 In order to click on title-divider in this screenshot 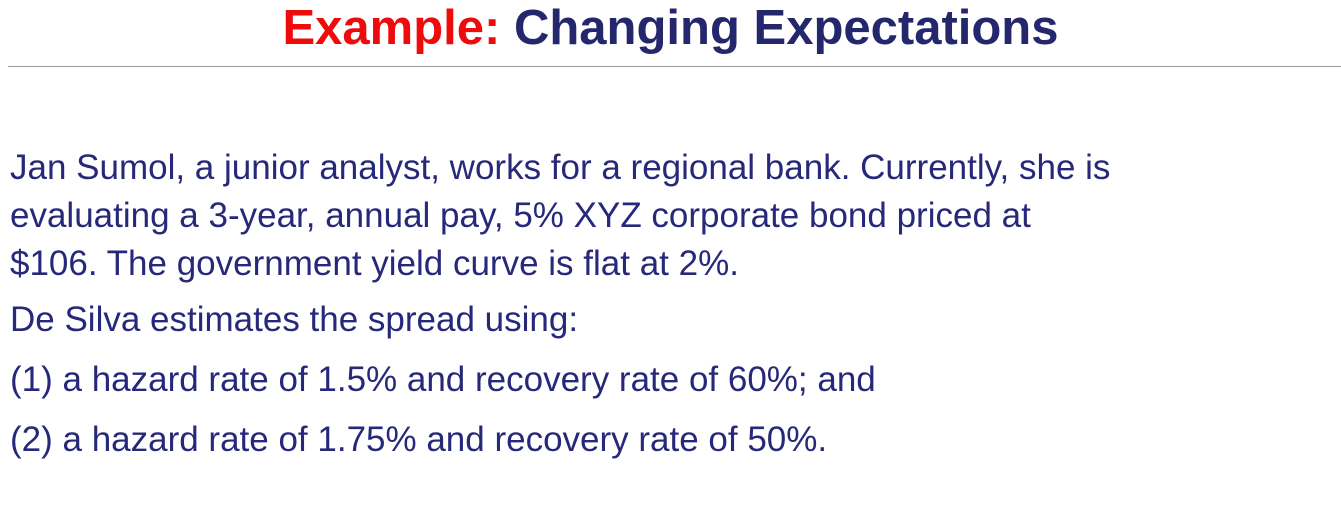, I will do `click(674, 66)`.